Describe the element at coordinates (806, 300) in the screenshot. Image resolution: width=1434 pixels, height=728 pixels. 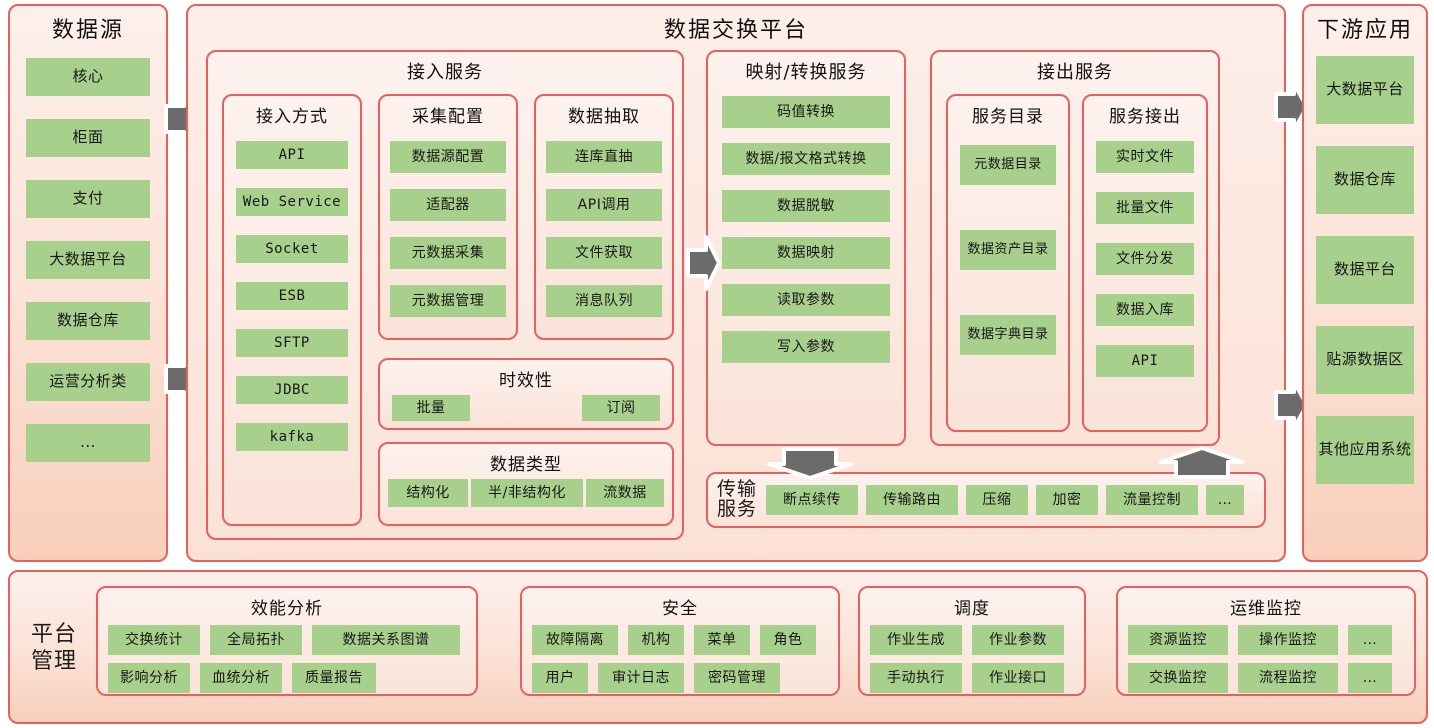
I see `list-item: 读取参数` at that location.